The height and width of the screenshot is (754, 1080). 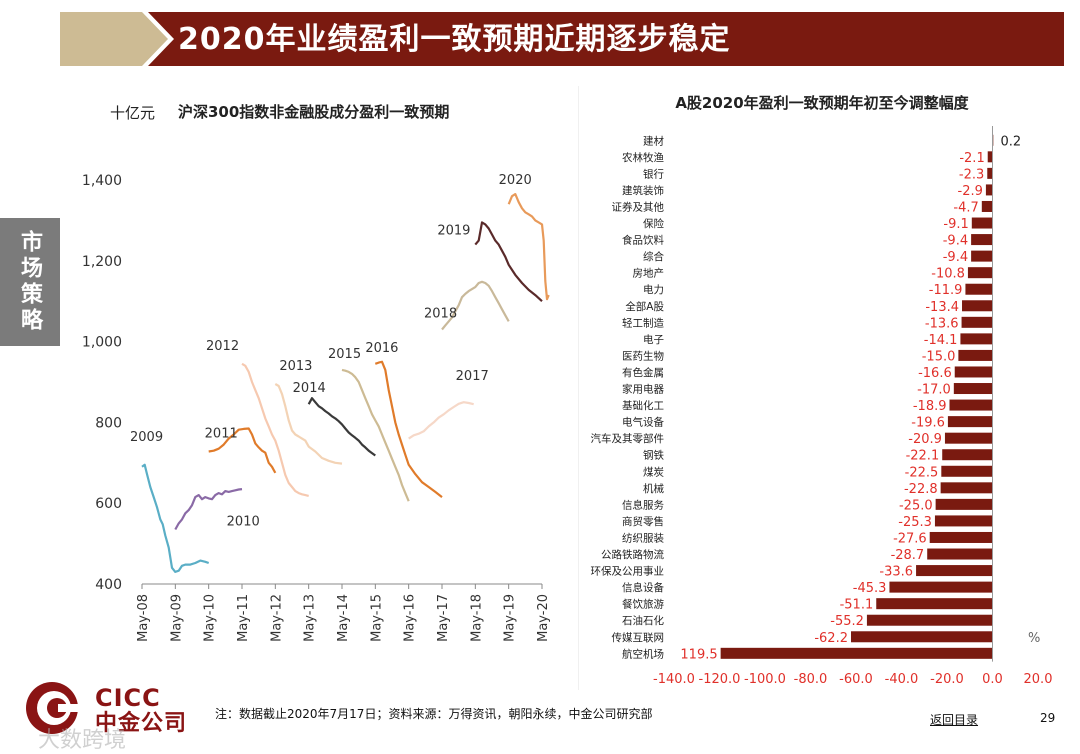 I want to click on line-series-2020, so click(x=528, y=246).